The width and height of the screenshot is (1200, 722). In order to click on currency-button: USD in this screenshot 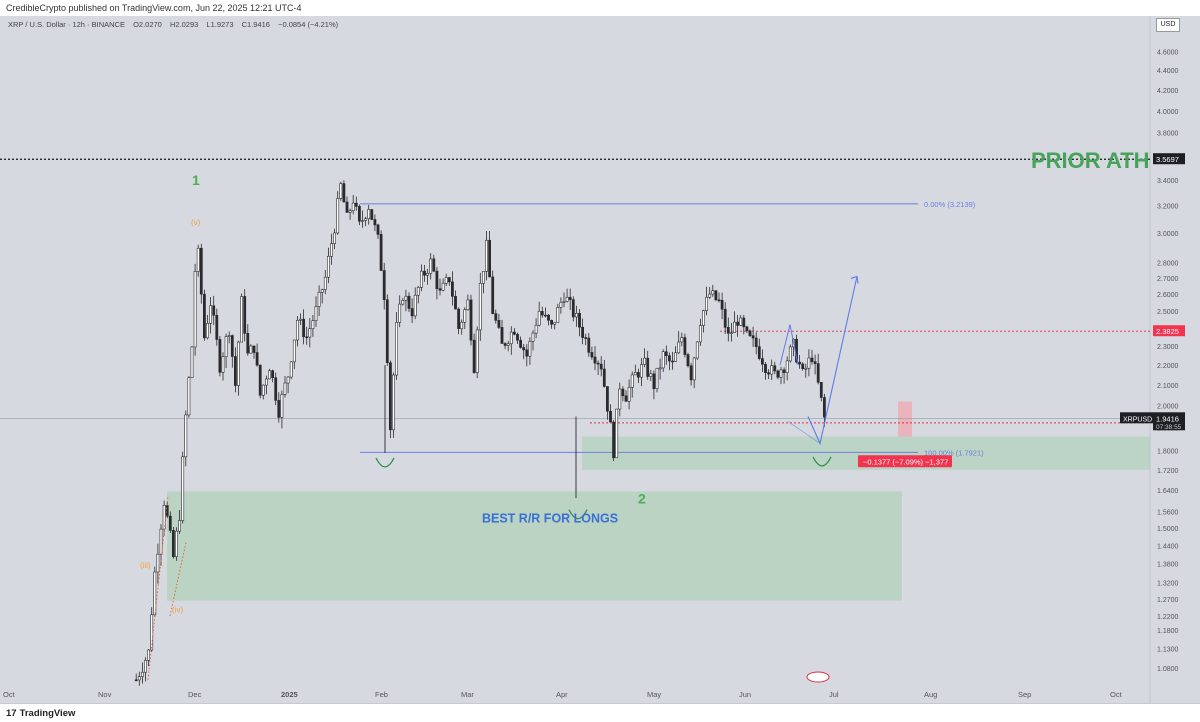, I will do `click(1168, 25)`.